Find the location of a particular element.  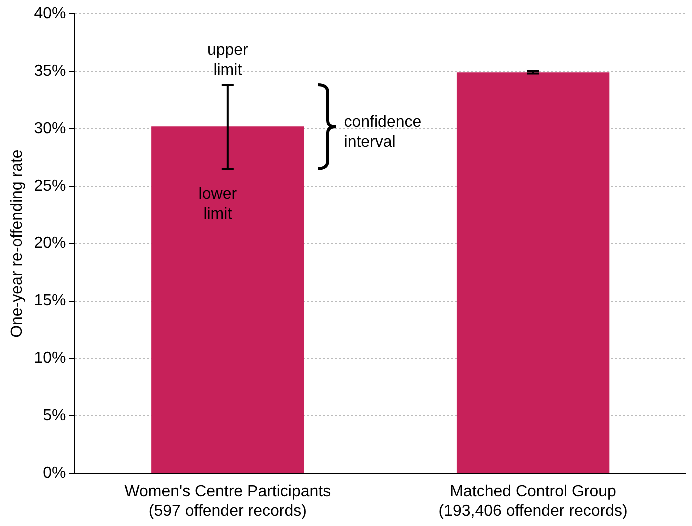

annotation: confidence interval is located at coordinates (383, 133).